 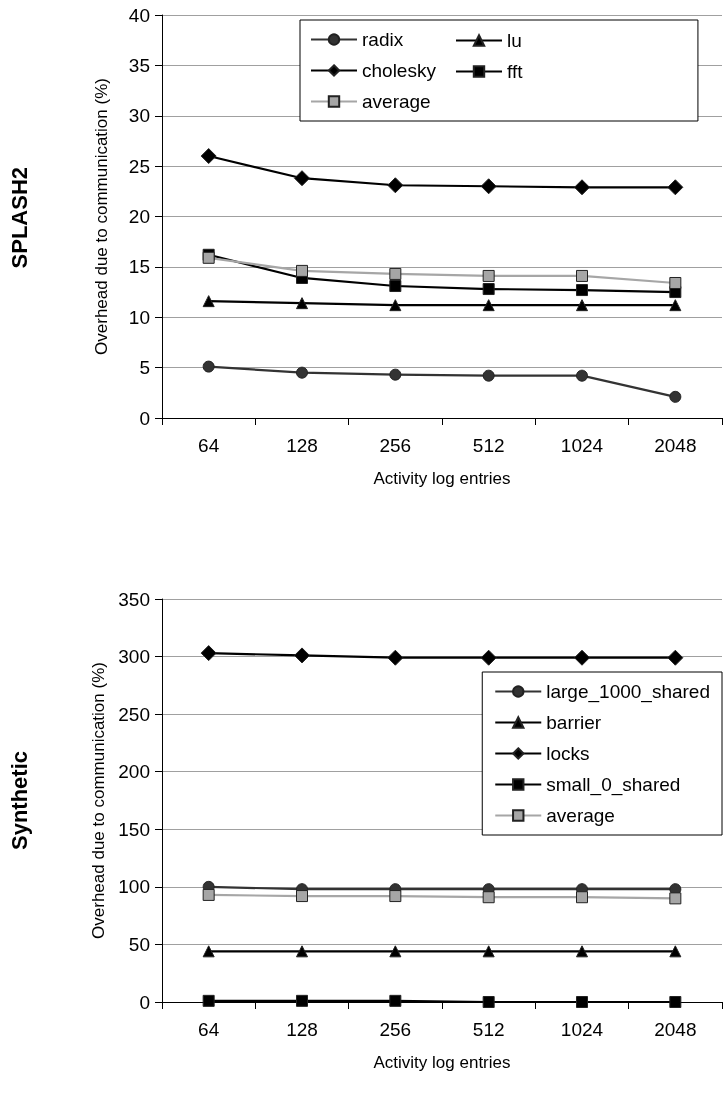 I want to click on legend-label: cholesky, so click(x=399, y=70).